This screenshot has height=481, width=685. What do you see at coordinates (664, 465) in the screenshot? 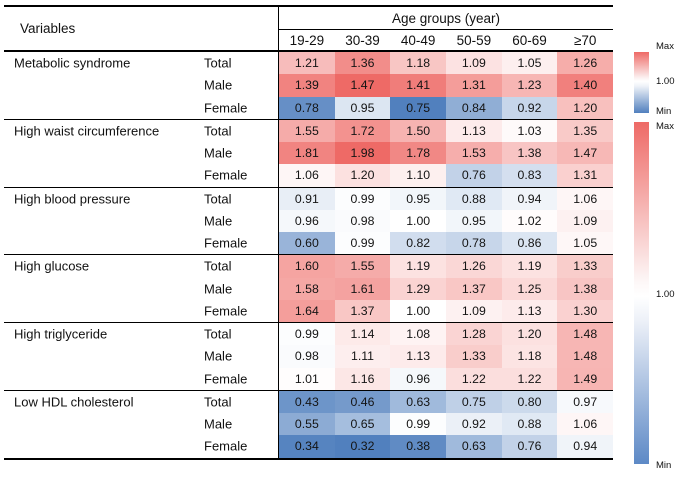
I see `colorbar2-min-label: Min` at bounding box center [664, 465].